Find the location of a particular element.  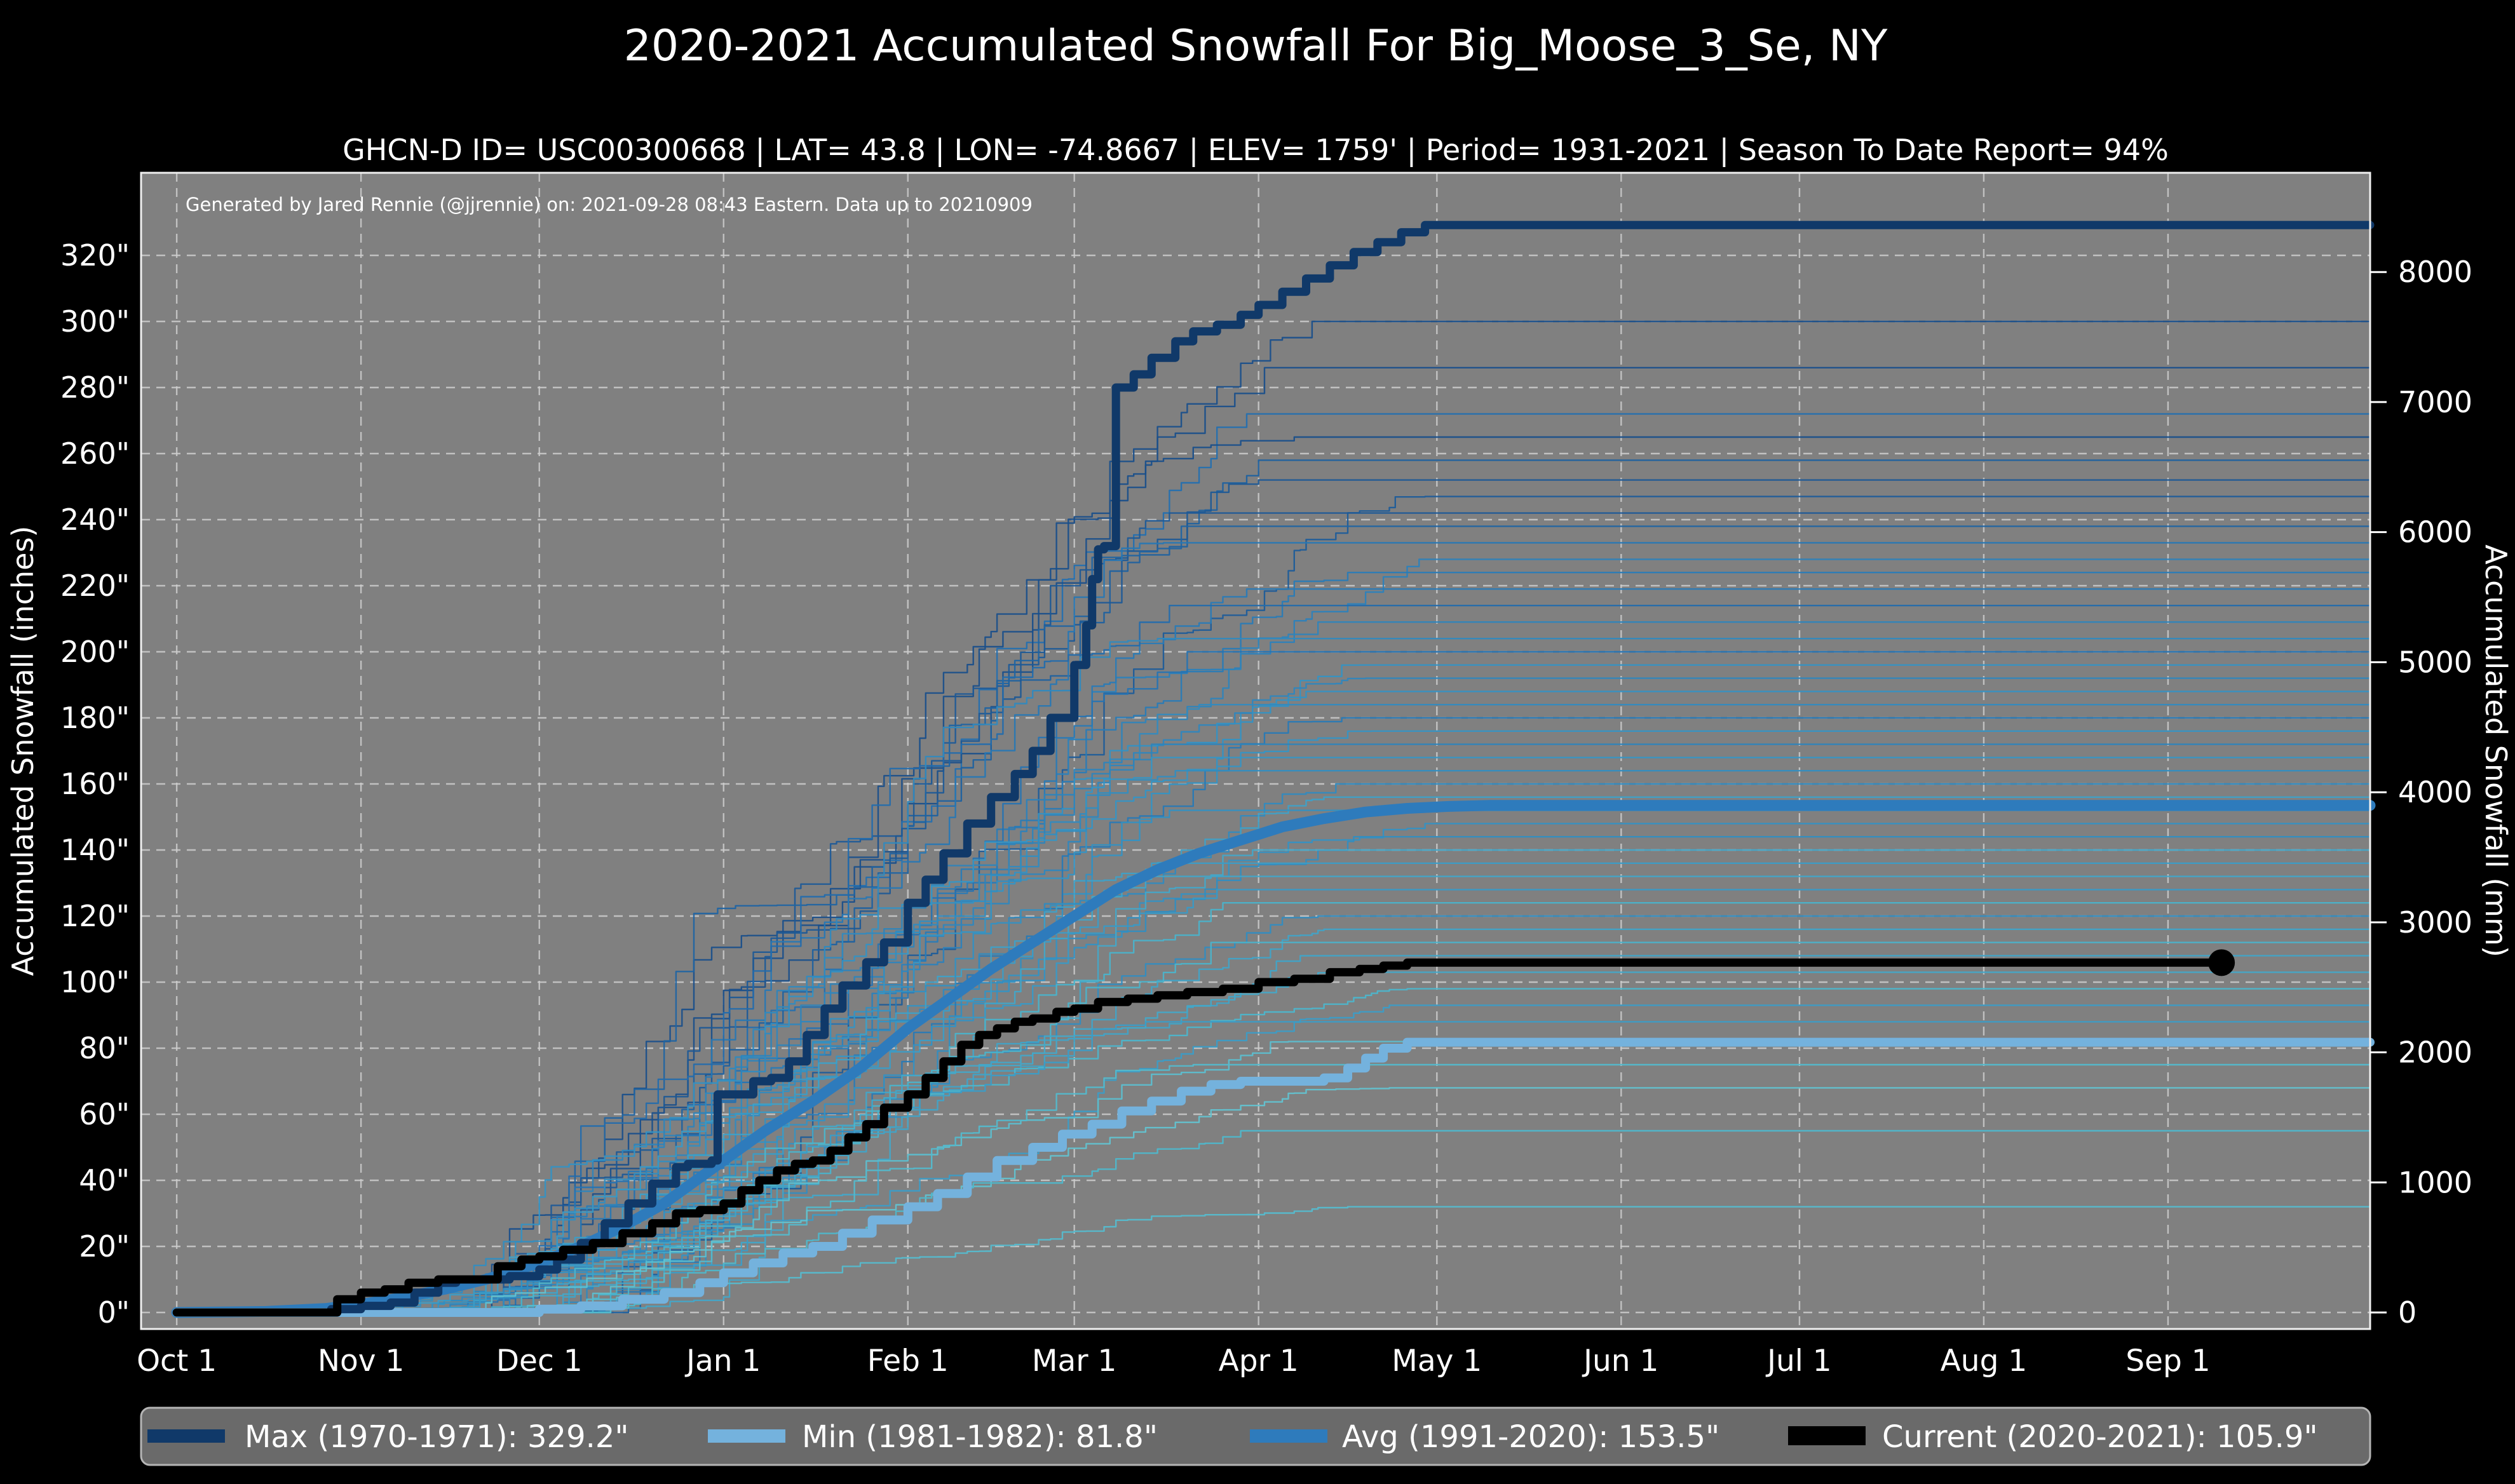

y-axis-right-tick-label: 7000 is located at coordinates (2435, 402).